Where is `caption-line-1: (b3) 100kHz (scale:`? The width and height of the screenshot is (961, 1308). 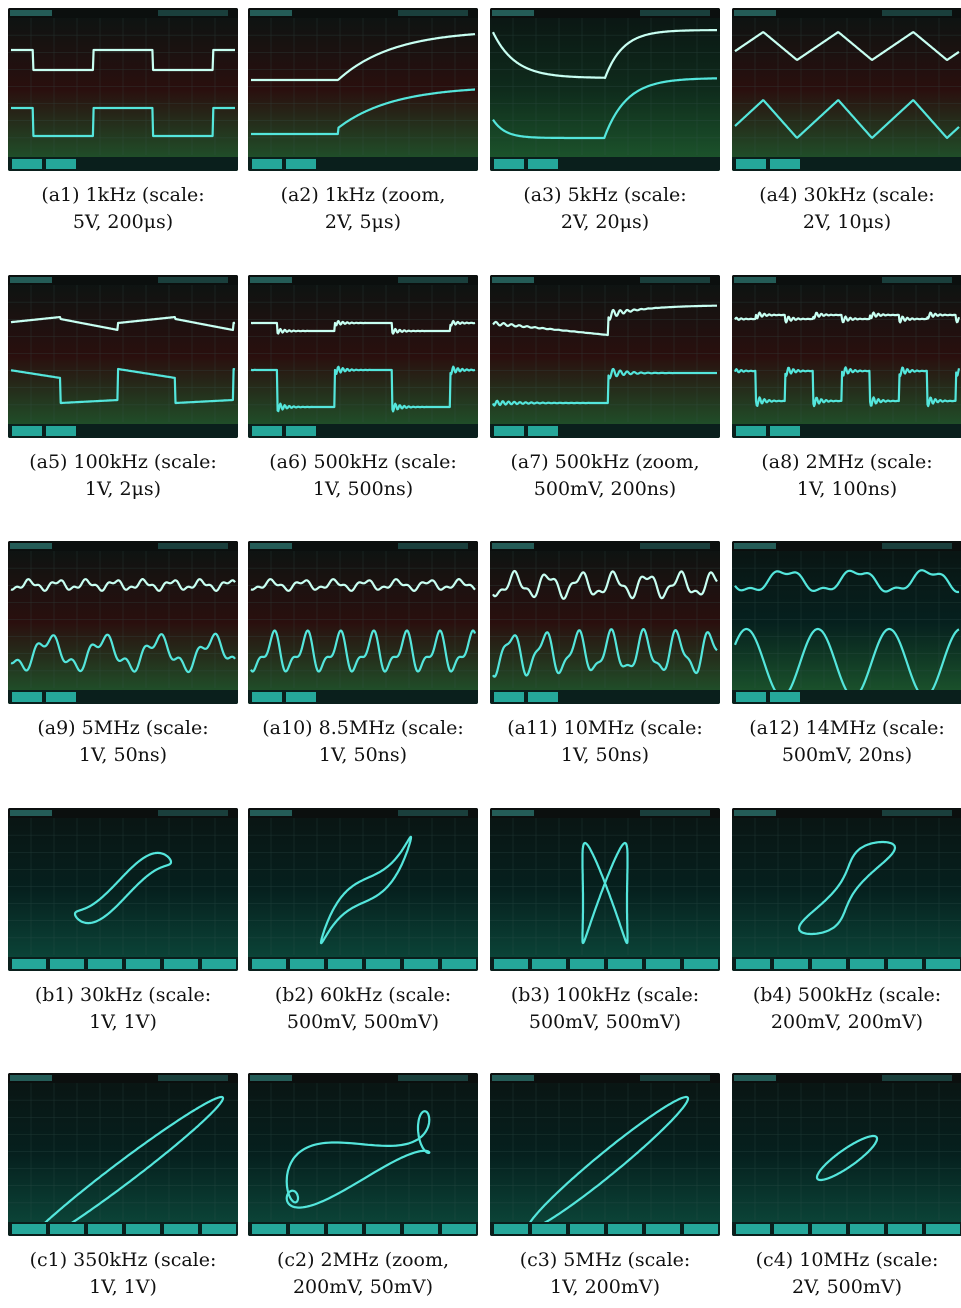 caption-line-1: (b3) 100kHz (scale: is located at coordinates (605, 995).